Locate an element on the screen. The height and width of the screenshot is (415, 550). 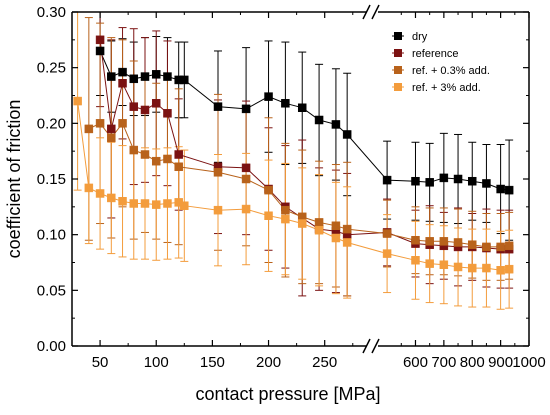
legend-label: reference is located at coordinates (435, 54).